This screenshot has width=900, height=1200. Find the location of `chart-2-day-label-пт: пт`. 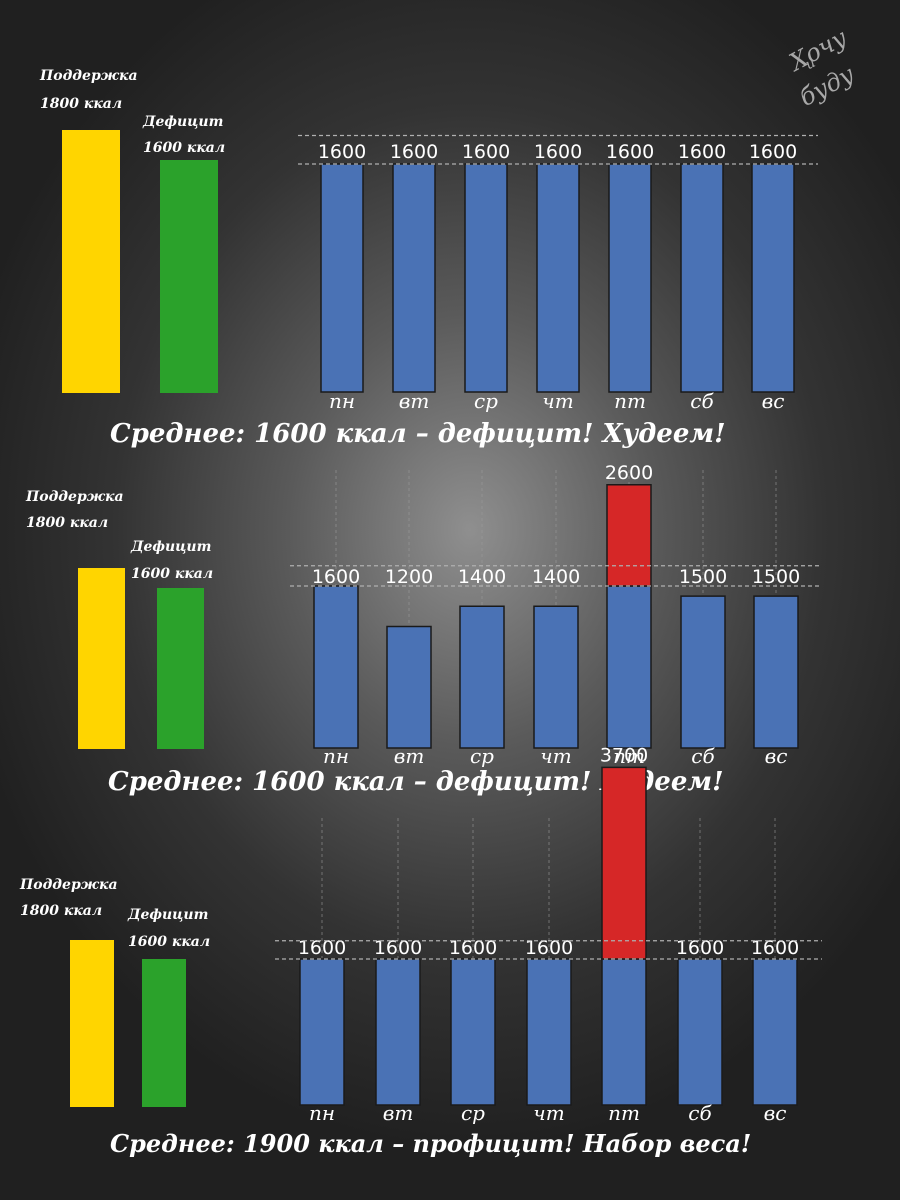

chart-2-day-label-пт: пт is located at coordinates (629, 756).